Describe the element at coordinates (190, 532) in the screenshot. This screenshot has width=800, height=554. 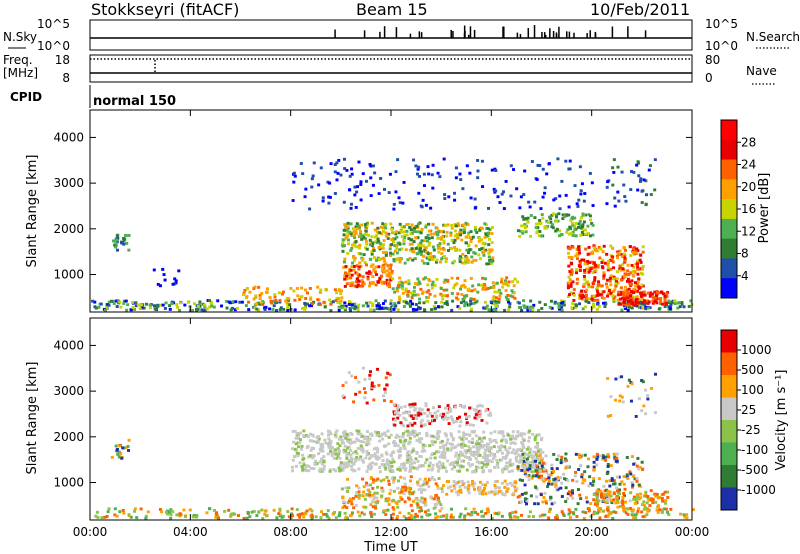
I see `x-tick-label: 04:00` at that location.